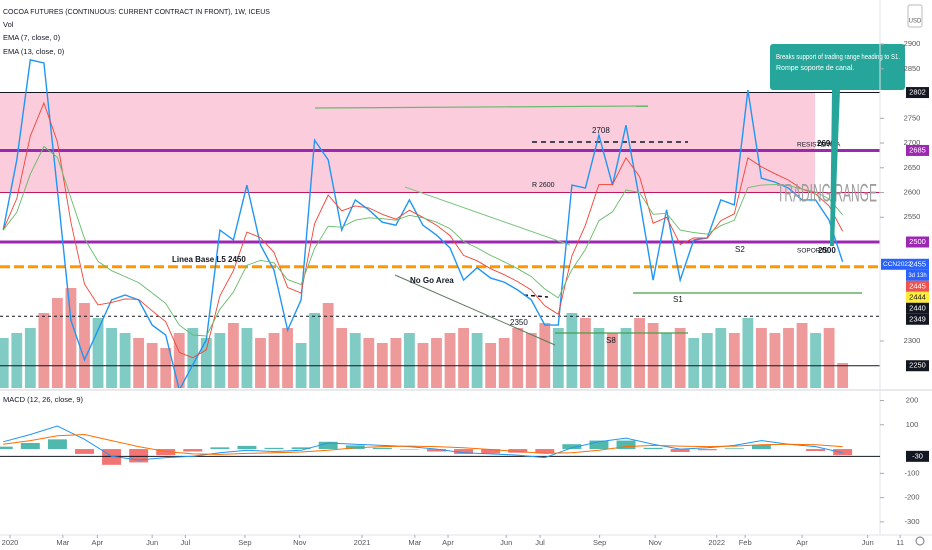  What do you see at coordinates (209, 259) in the screenshot?
I see `annotation: Linea Base L5 2450` at bounding box center [209, 259].